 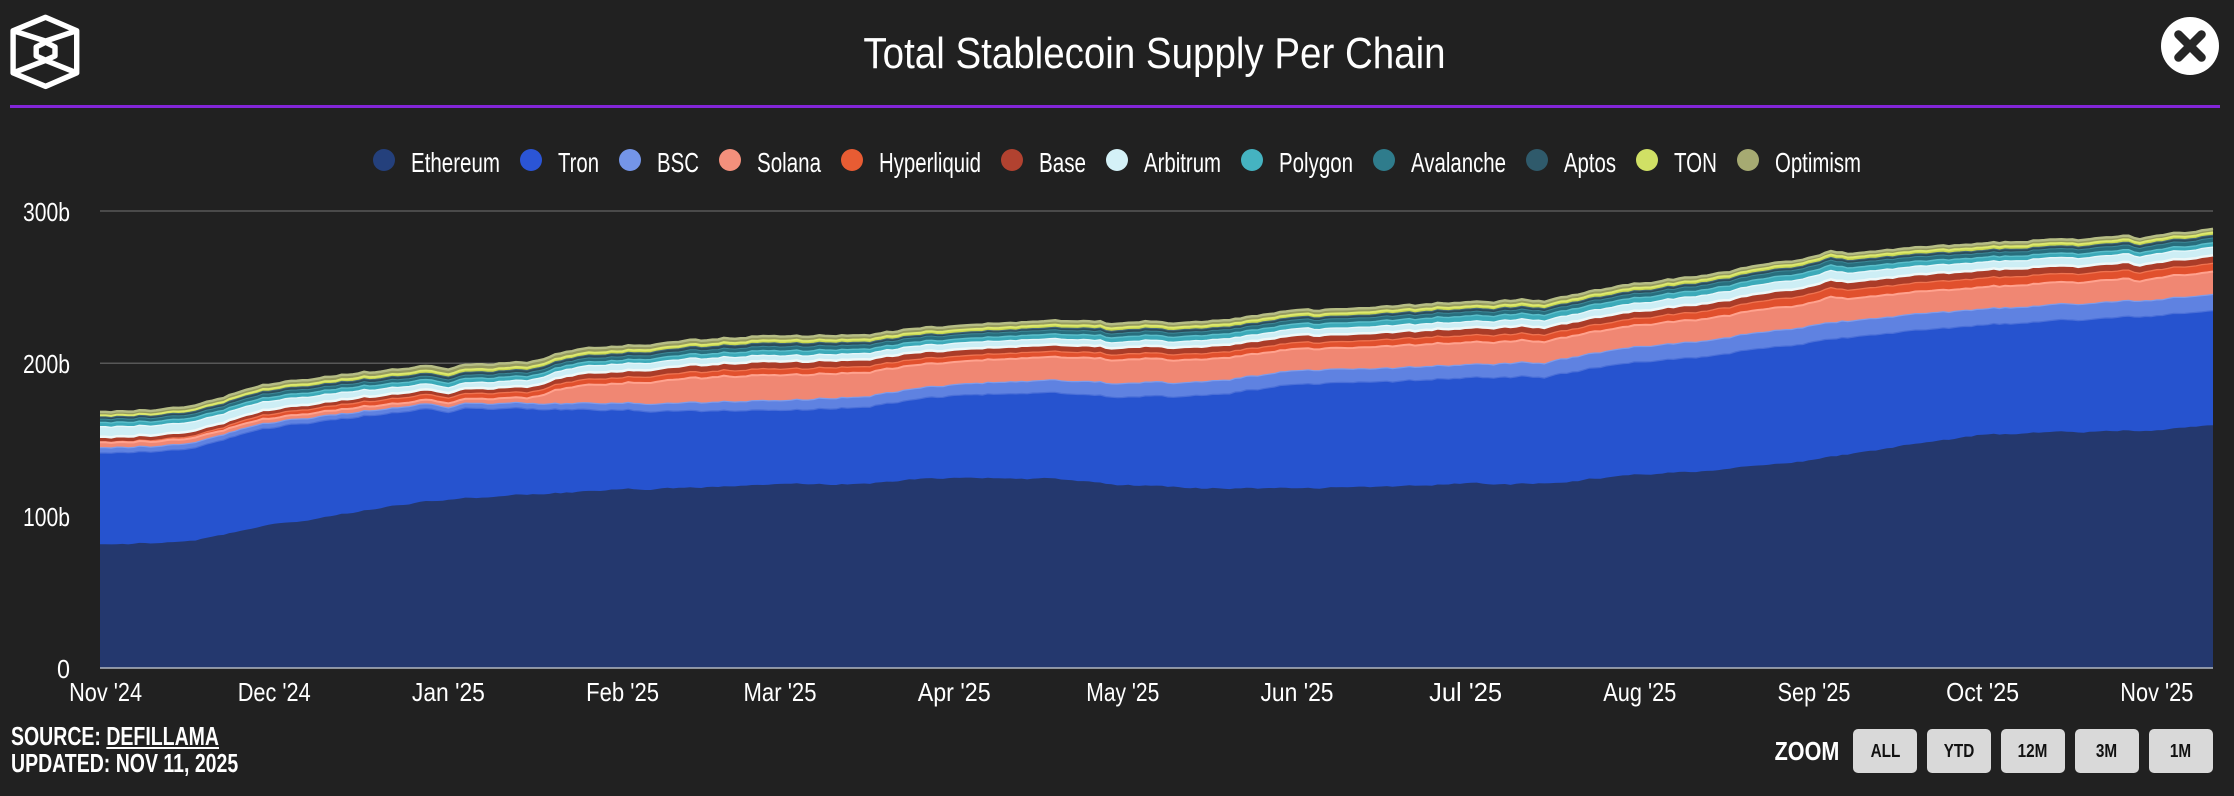 What do you see at coordinates (448, 692) in the screenshot?
I see `svg-text: Jan '25` at bounding box center [448, 692].